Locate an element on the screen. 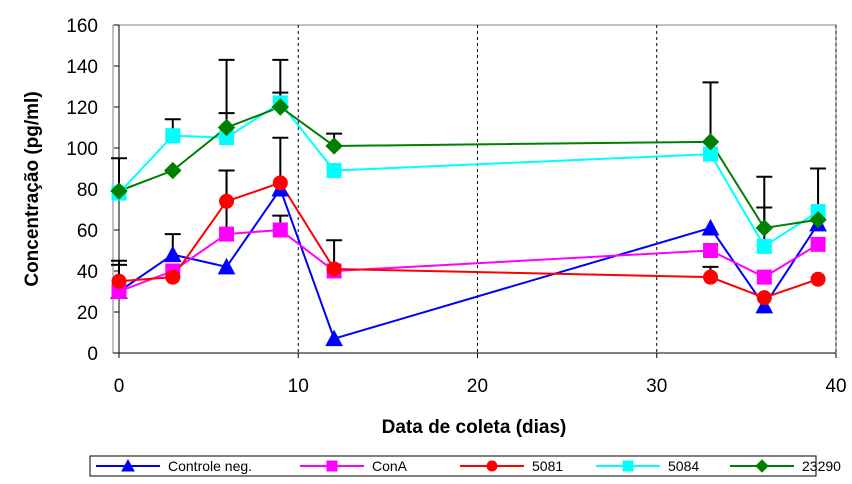  x-tick-label: 30 is located at coordinates (656, 386).